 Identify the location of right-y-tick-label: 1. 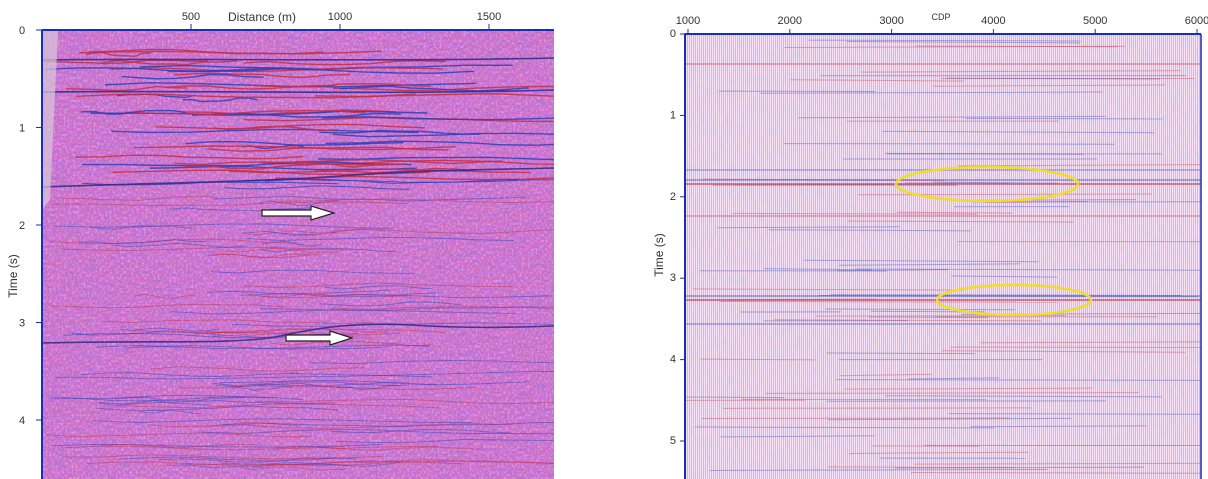
(673, 115).